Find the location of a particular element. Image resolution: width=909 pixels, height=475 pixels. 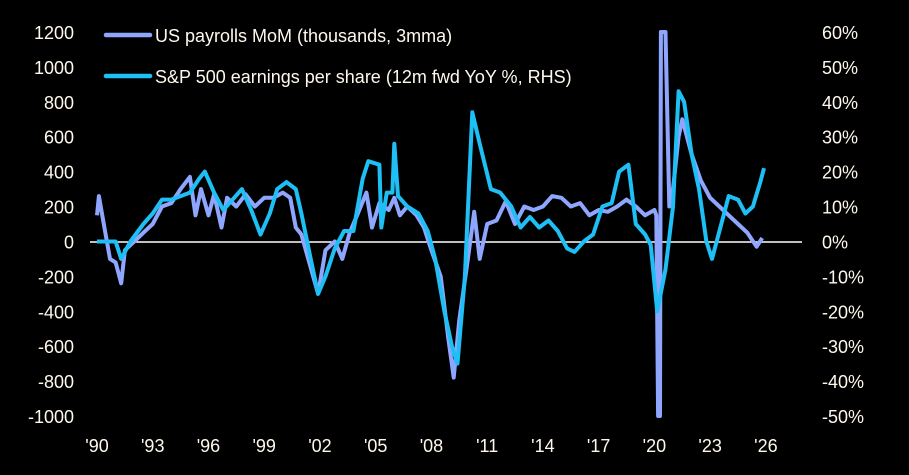

y-left-tick-label: 0 is located at coordinates (69, 242).